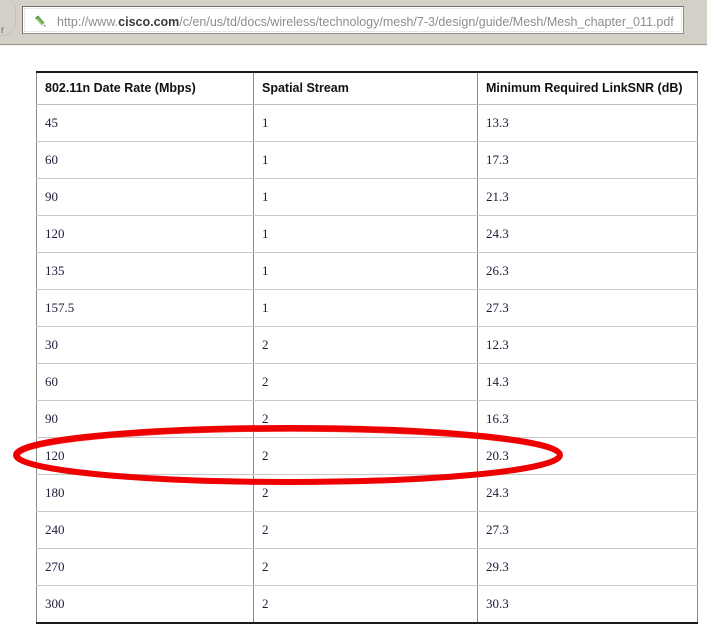  I want to click on table-row: 45 1 13.3, so click(367, 123).